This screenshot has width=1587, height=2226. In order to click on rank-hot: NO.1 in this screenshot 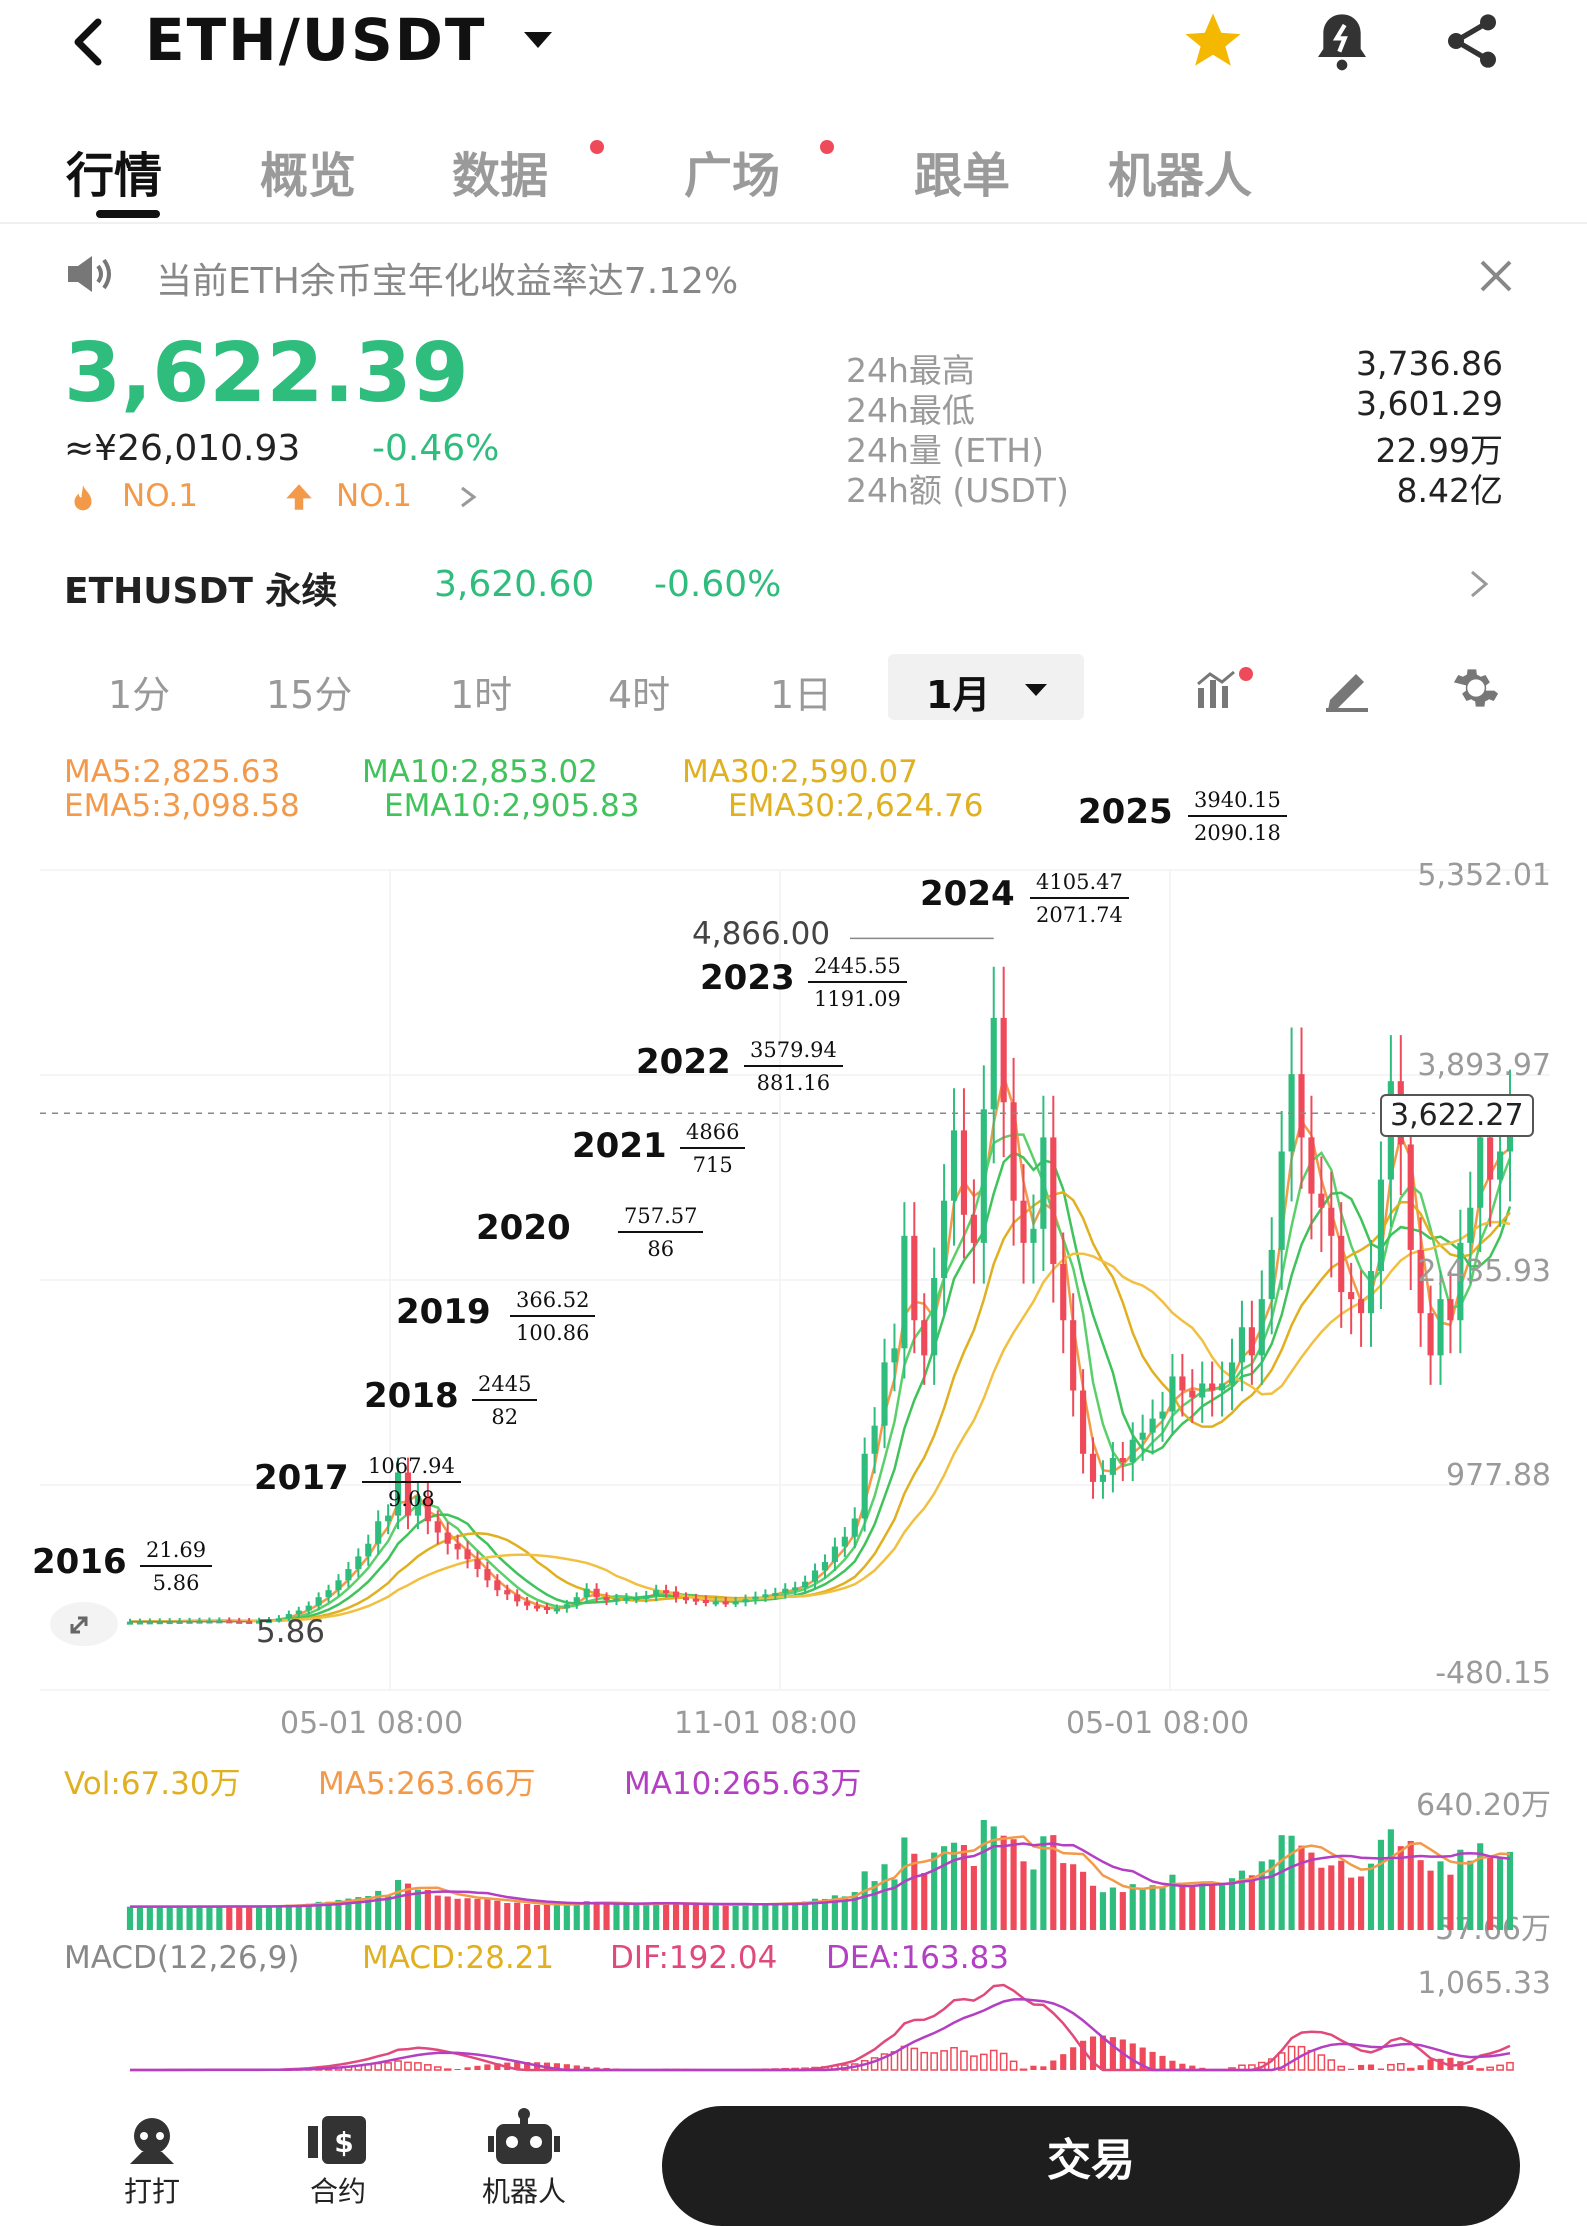, I will do `click(160, 496)`.